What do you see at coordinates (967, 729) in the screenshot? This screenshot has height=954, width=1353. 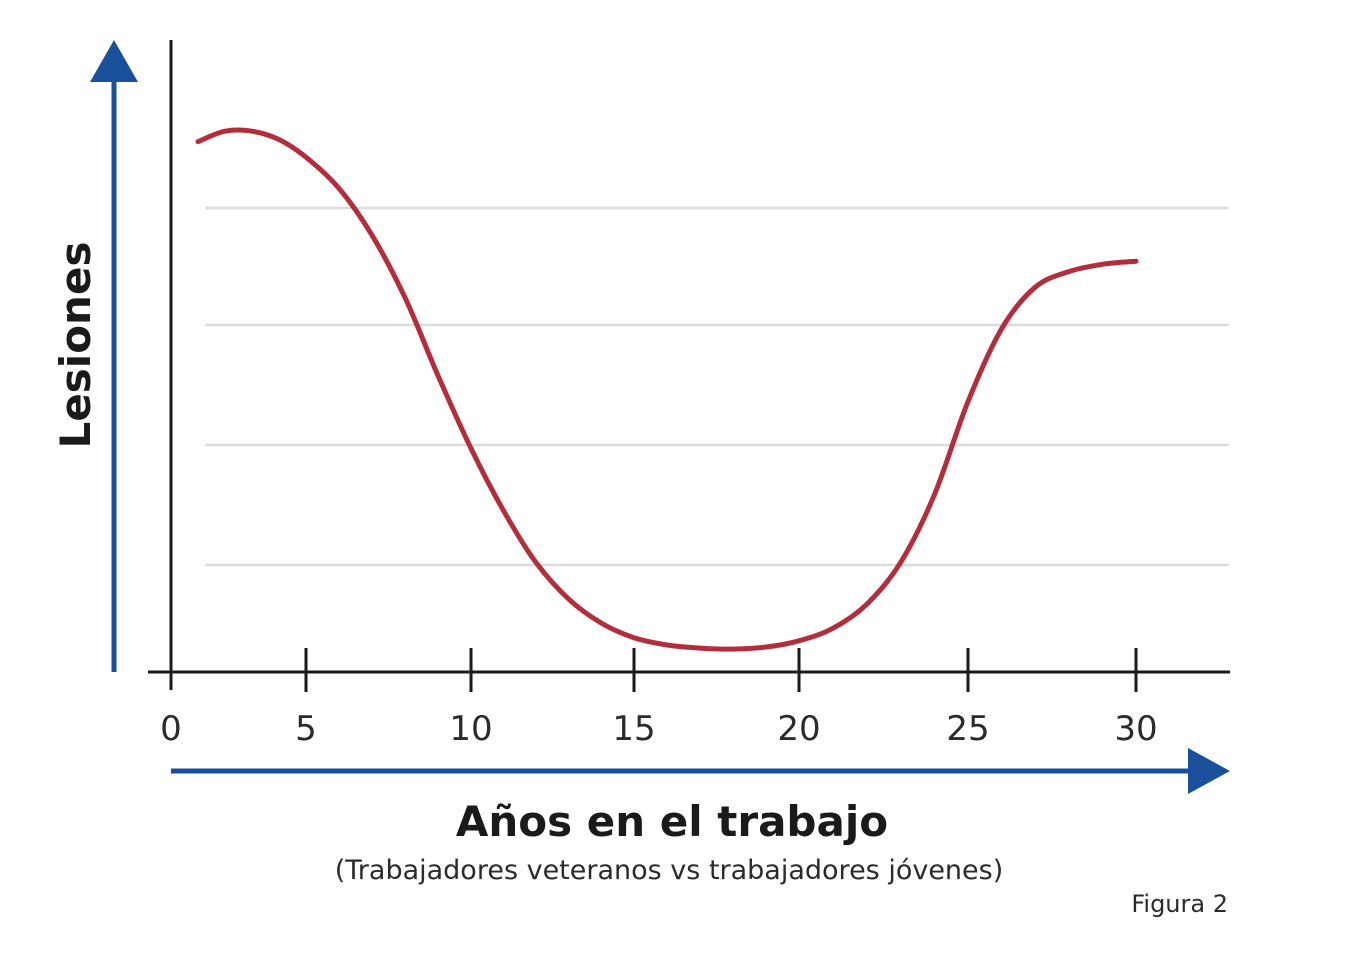 I see `x-tick-label: 25` at bounding box center [967, 729].